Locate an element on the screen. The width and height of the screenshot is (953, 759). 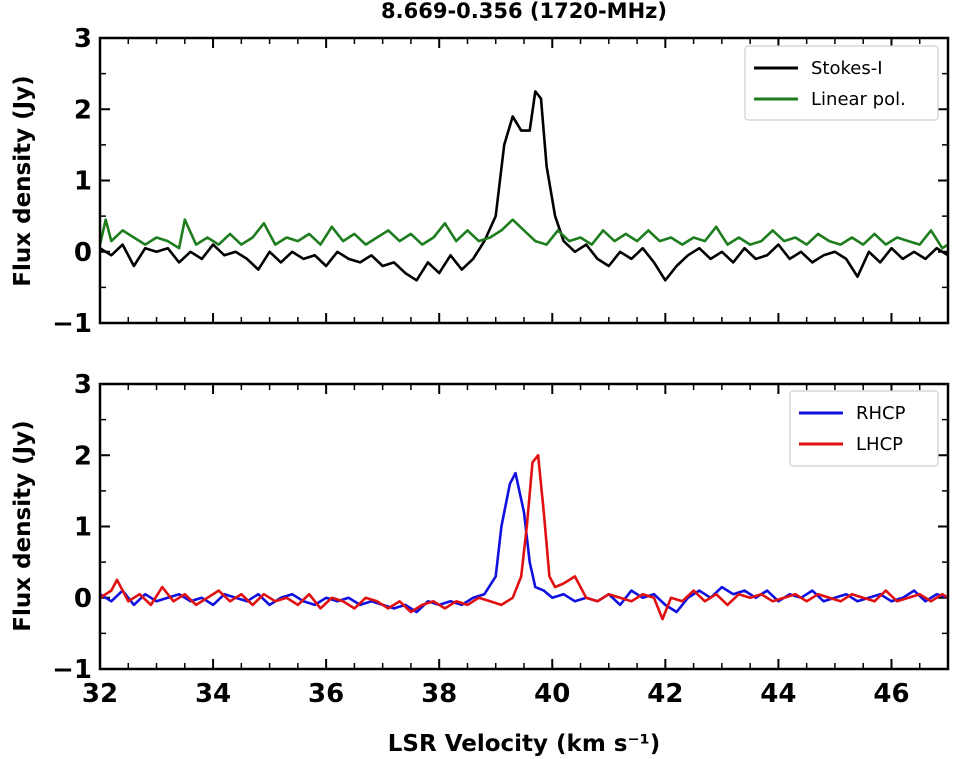
bottom-x-tick-label: 42 is located at coordinates (665, 694).